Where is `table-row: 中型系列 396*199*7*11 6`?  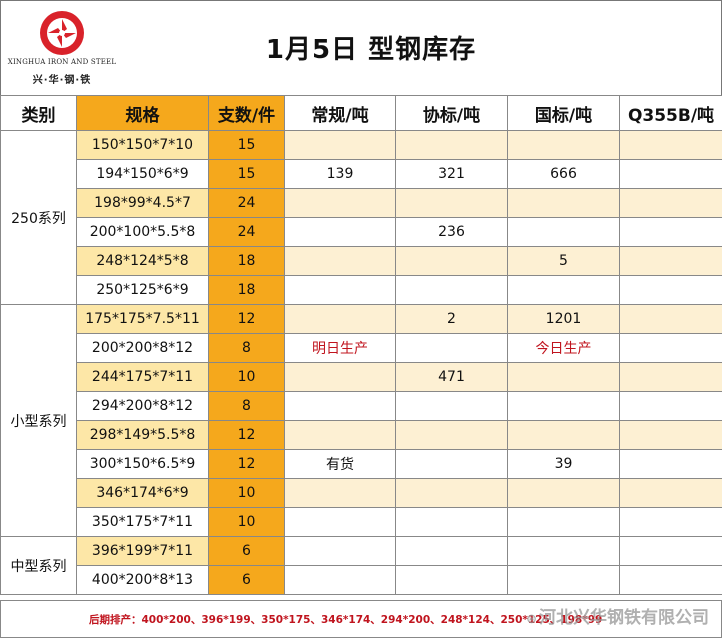 table-row: 中型系列 396*199*7*11 6 is located at coordinates (361, 565).